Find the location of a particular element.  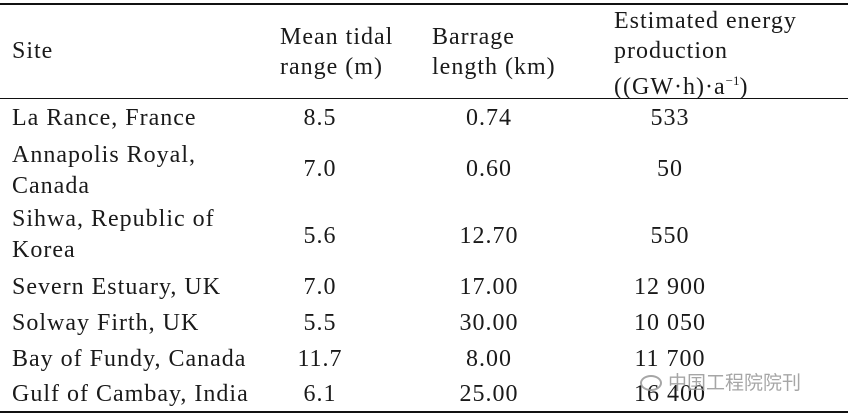

cell-site: La Rance, France is located at coordinates (104, 118).